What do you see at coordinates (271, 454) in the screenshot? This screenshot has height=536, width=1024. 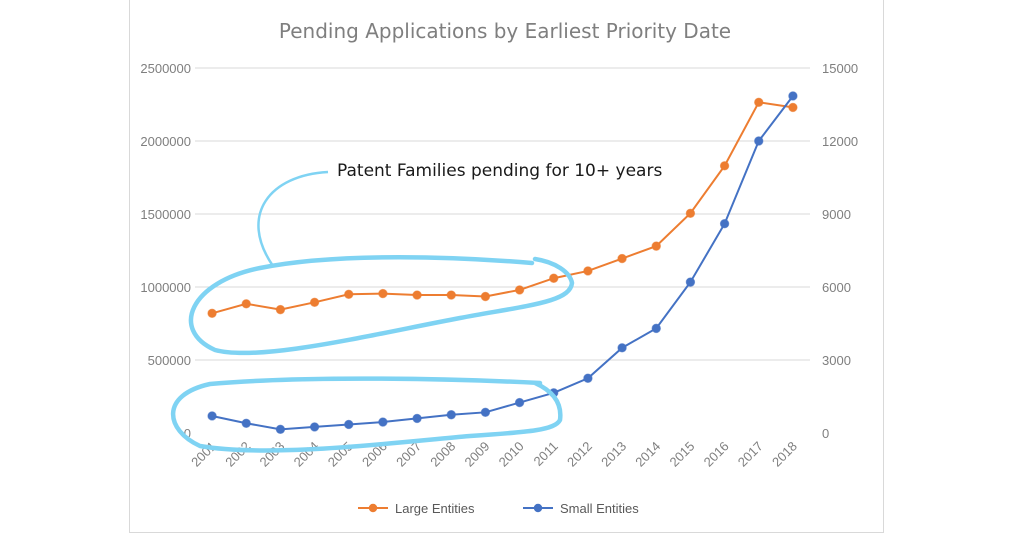 I see `x-tick-label: 2003` at bounding box center [271, 454].